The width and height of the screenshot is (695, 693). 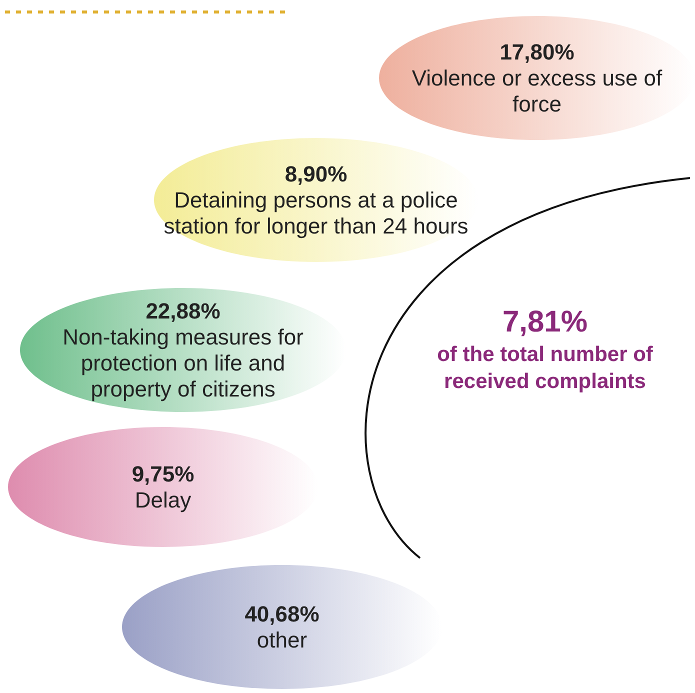 What do you see at coordinates (282, 640) in the screenshot?
I see `category-label: other` at bounding box center [282, 640].